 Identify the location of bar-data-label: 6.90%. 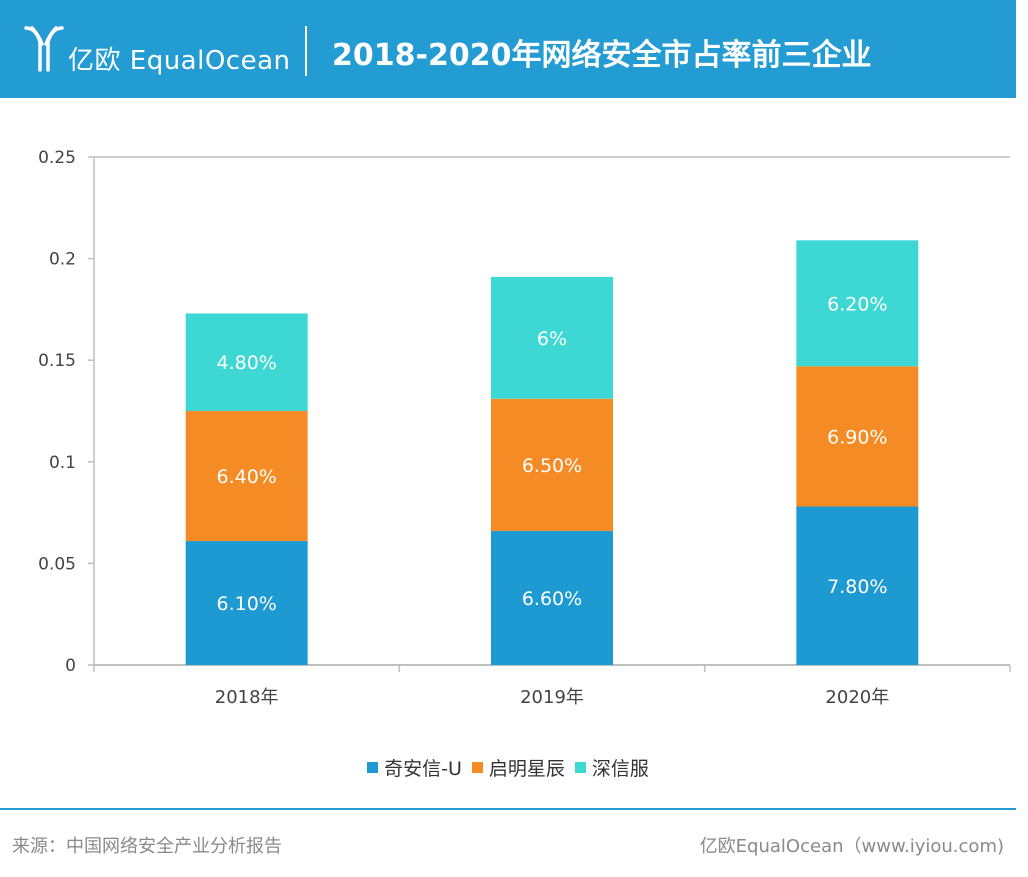
(857, 437).